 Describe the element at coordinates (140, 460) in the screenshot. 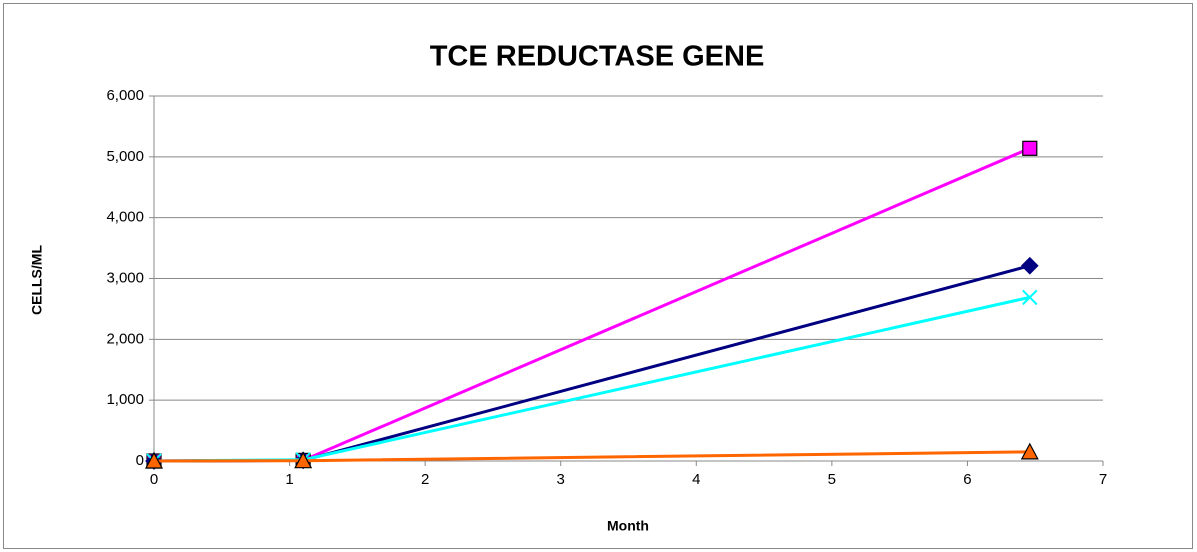

I see `y-tick-label: 0` at that location.